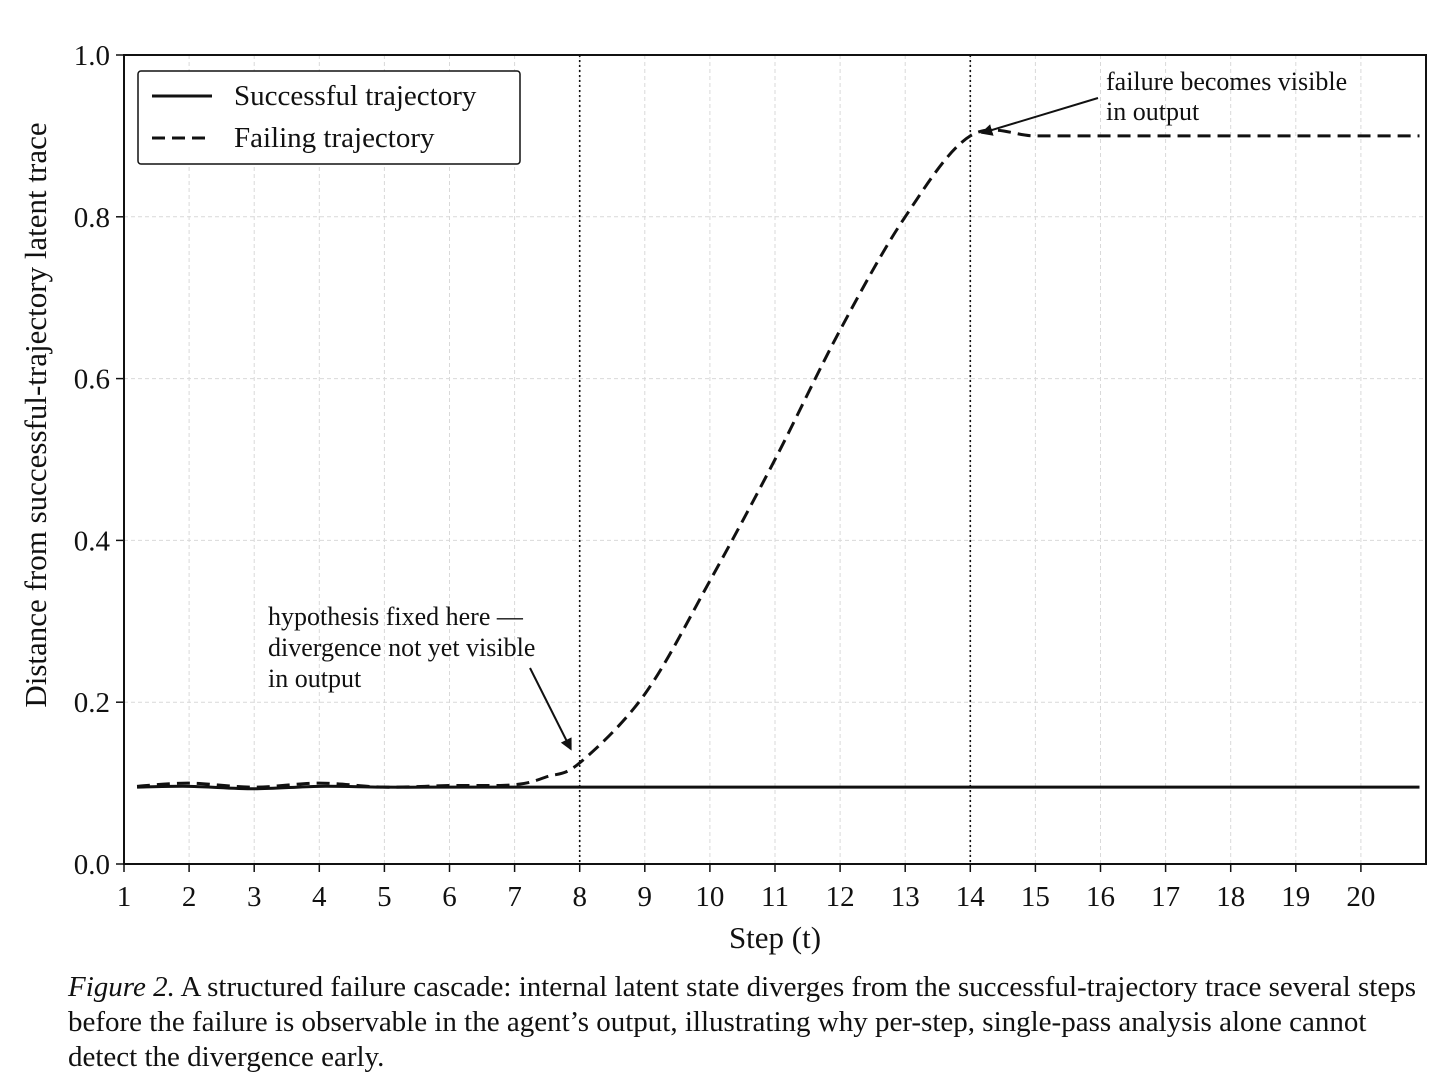  I want to click on x-tick-label: 18, so click(1230, 897).